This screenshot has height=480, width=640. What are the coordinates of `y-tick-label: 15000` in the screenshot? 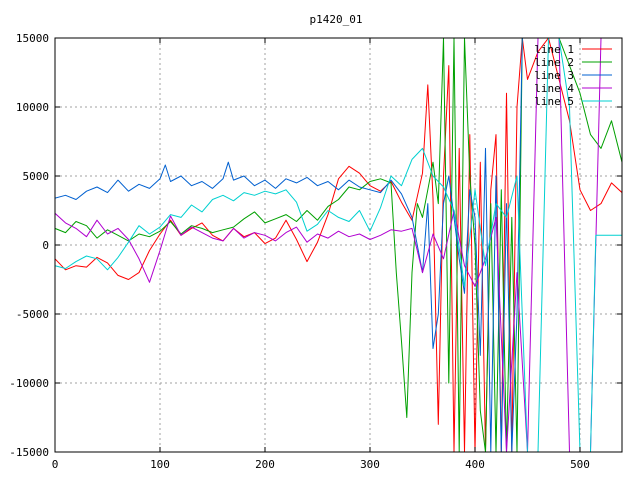 It's located at (32, 38).